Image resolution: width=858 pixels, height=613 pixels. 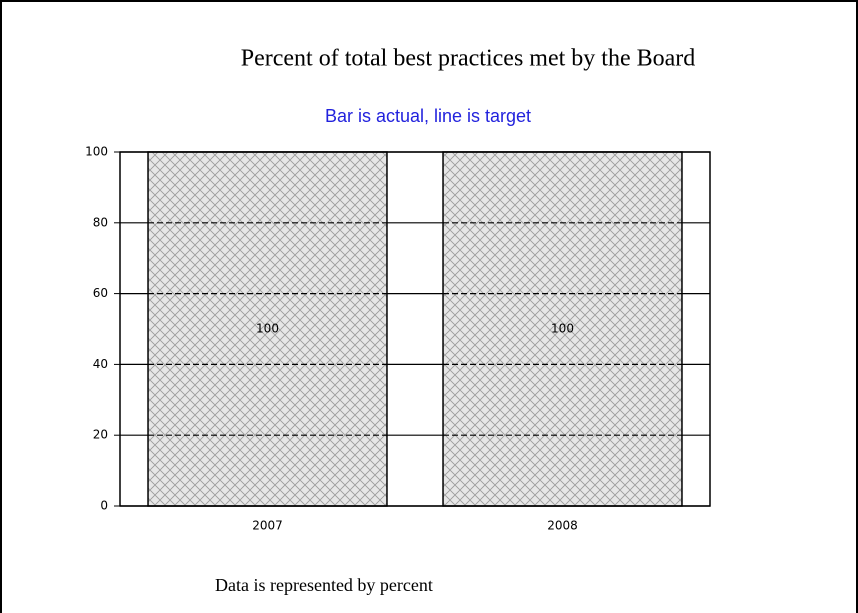 I want to click on y-tick-label: 0, so click(x=104, y=506).